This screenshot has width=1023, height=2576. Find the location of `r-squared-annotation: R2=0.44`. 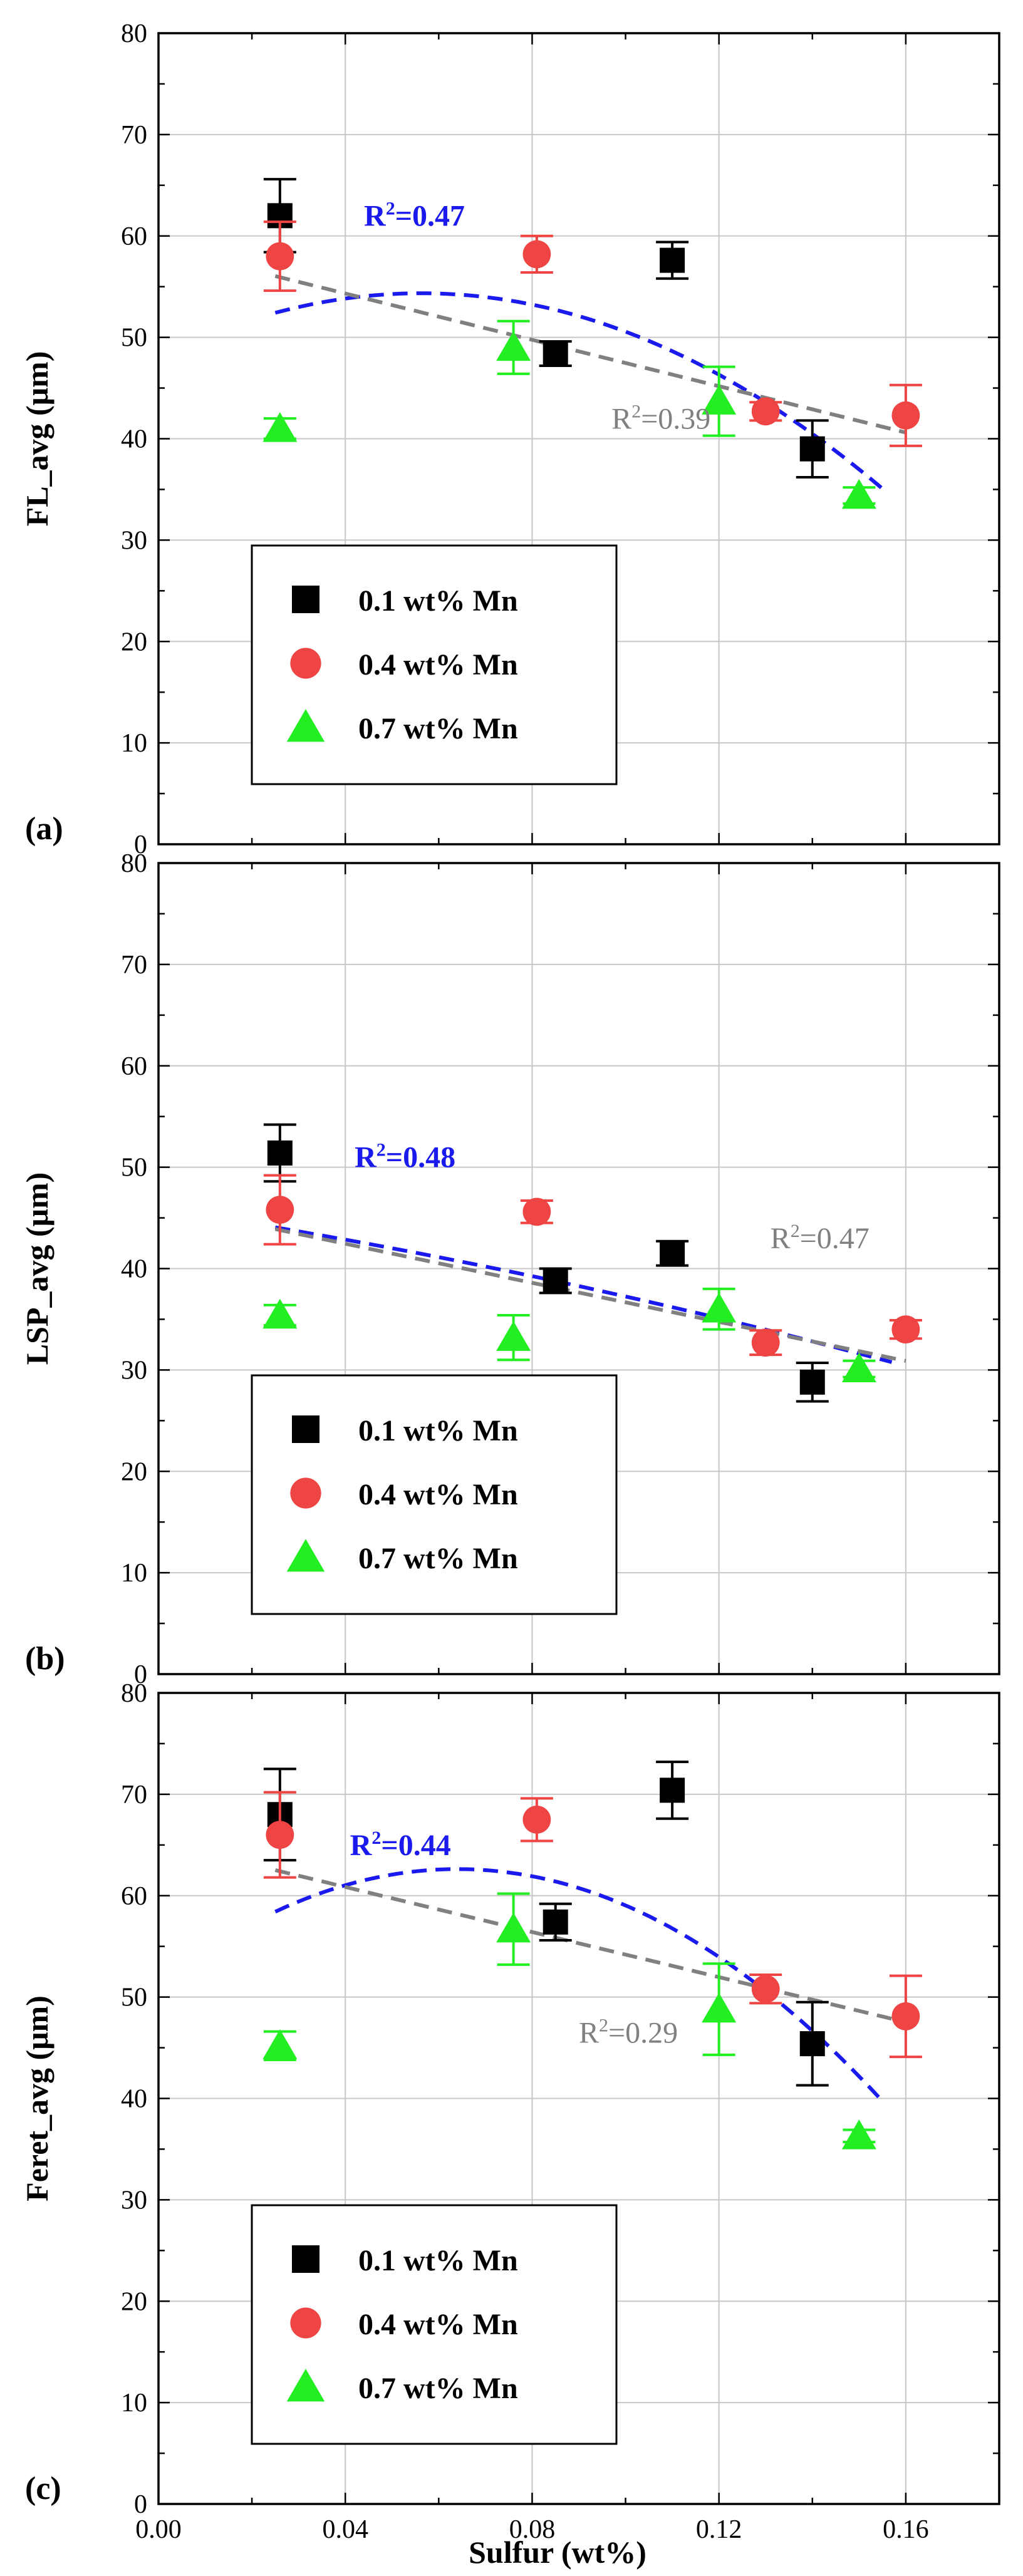

r-squared-annotation: R2=0.44 is located at coordinates (400, 1845).